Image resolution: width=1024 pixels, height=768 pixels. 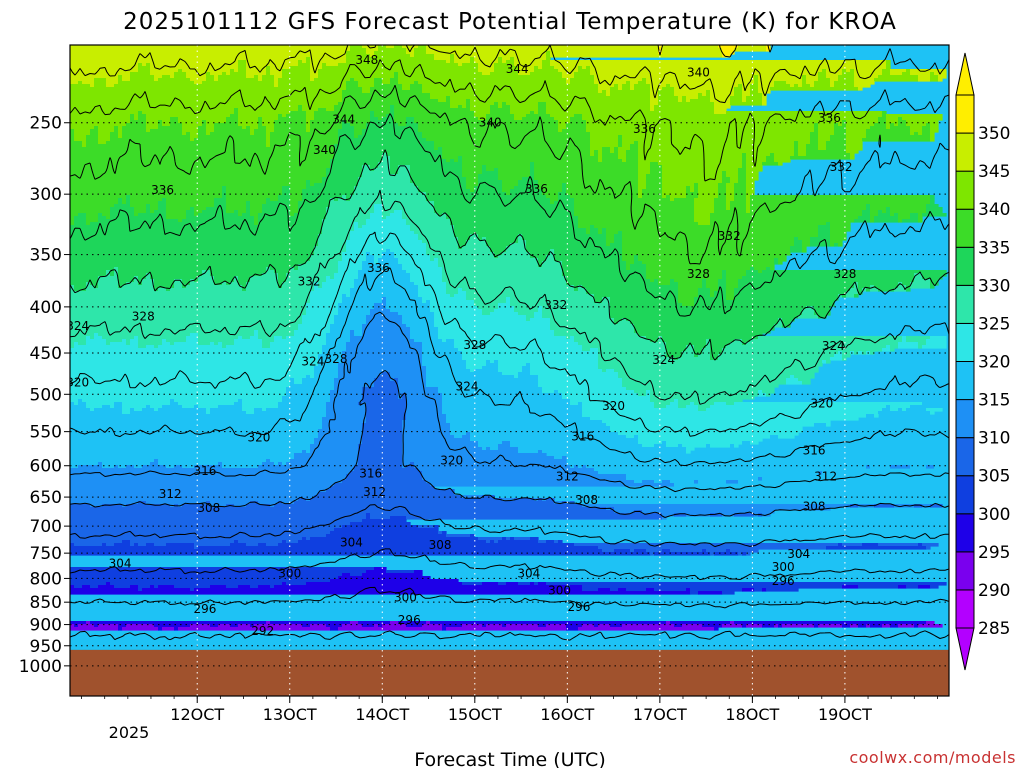 What do you see at coordinates (378, 268) in the screenshot?
I see `contour-label: 336` at bounding box center [378, 268].